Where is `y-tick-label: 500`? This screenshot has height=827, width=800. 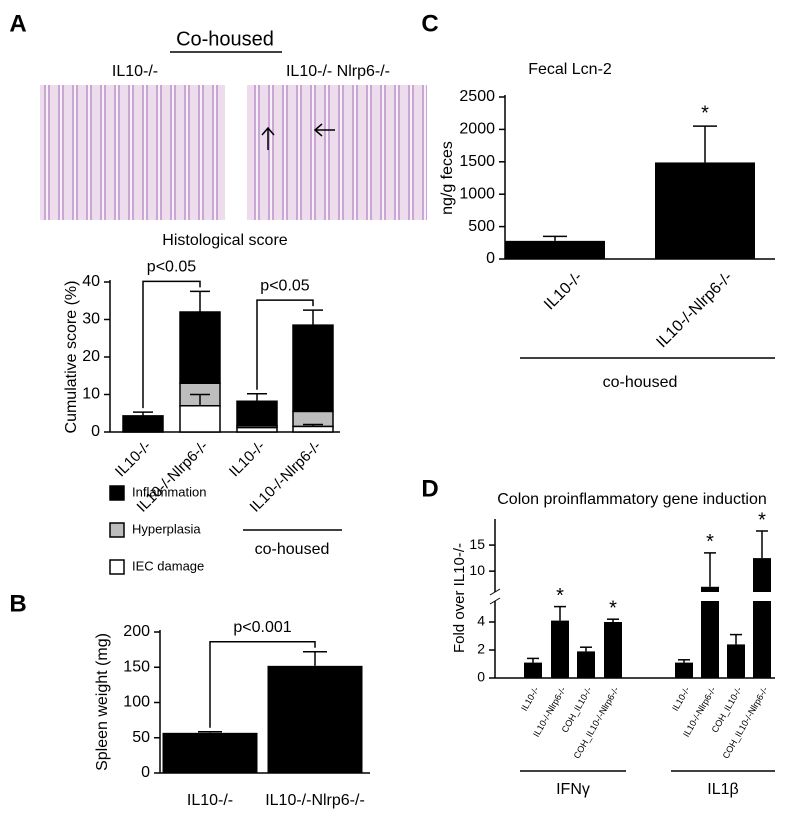 y-tick-label: 500 is located at coordinates (481, 226).